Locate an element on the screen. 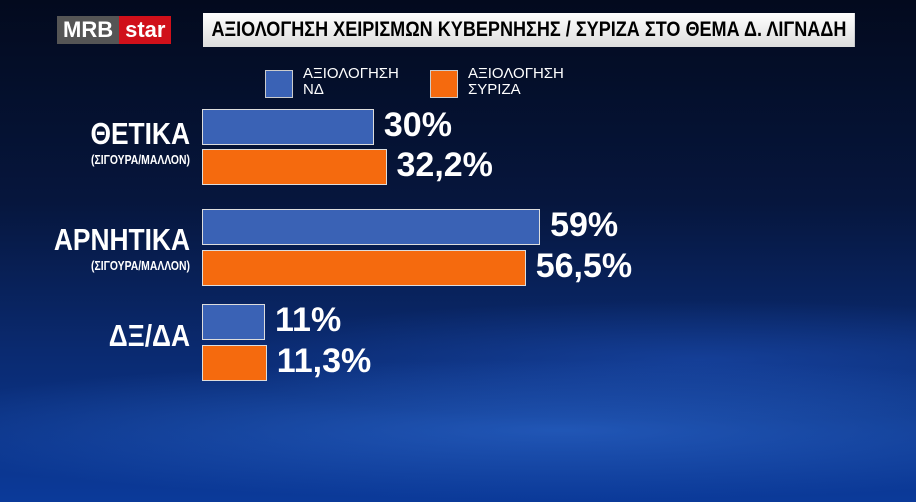  data-label: 56,5% is located at coordinates (584, 266).